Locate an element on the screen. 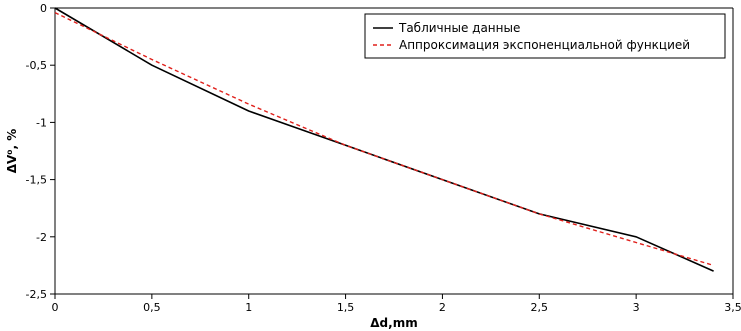 Image resolution: width=741 pixels, height=331 pixels. x-axis-label: Δd,mm is located at coordinates (393, 323).